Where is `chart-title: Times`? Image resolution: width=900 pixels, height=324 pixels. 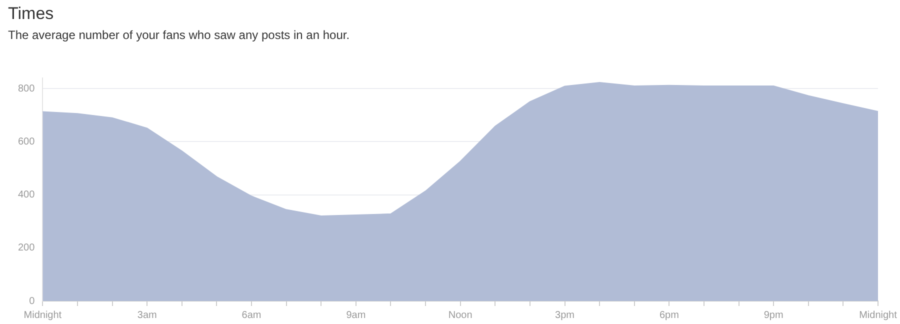
chart-title: Times is located at coordinates (31, 14).